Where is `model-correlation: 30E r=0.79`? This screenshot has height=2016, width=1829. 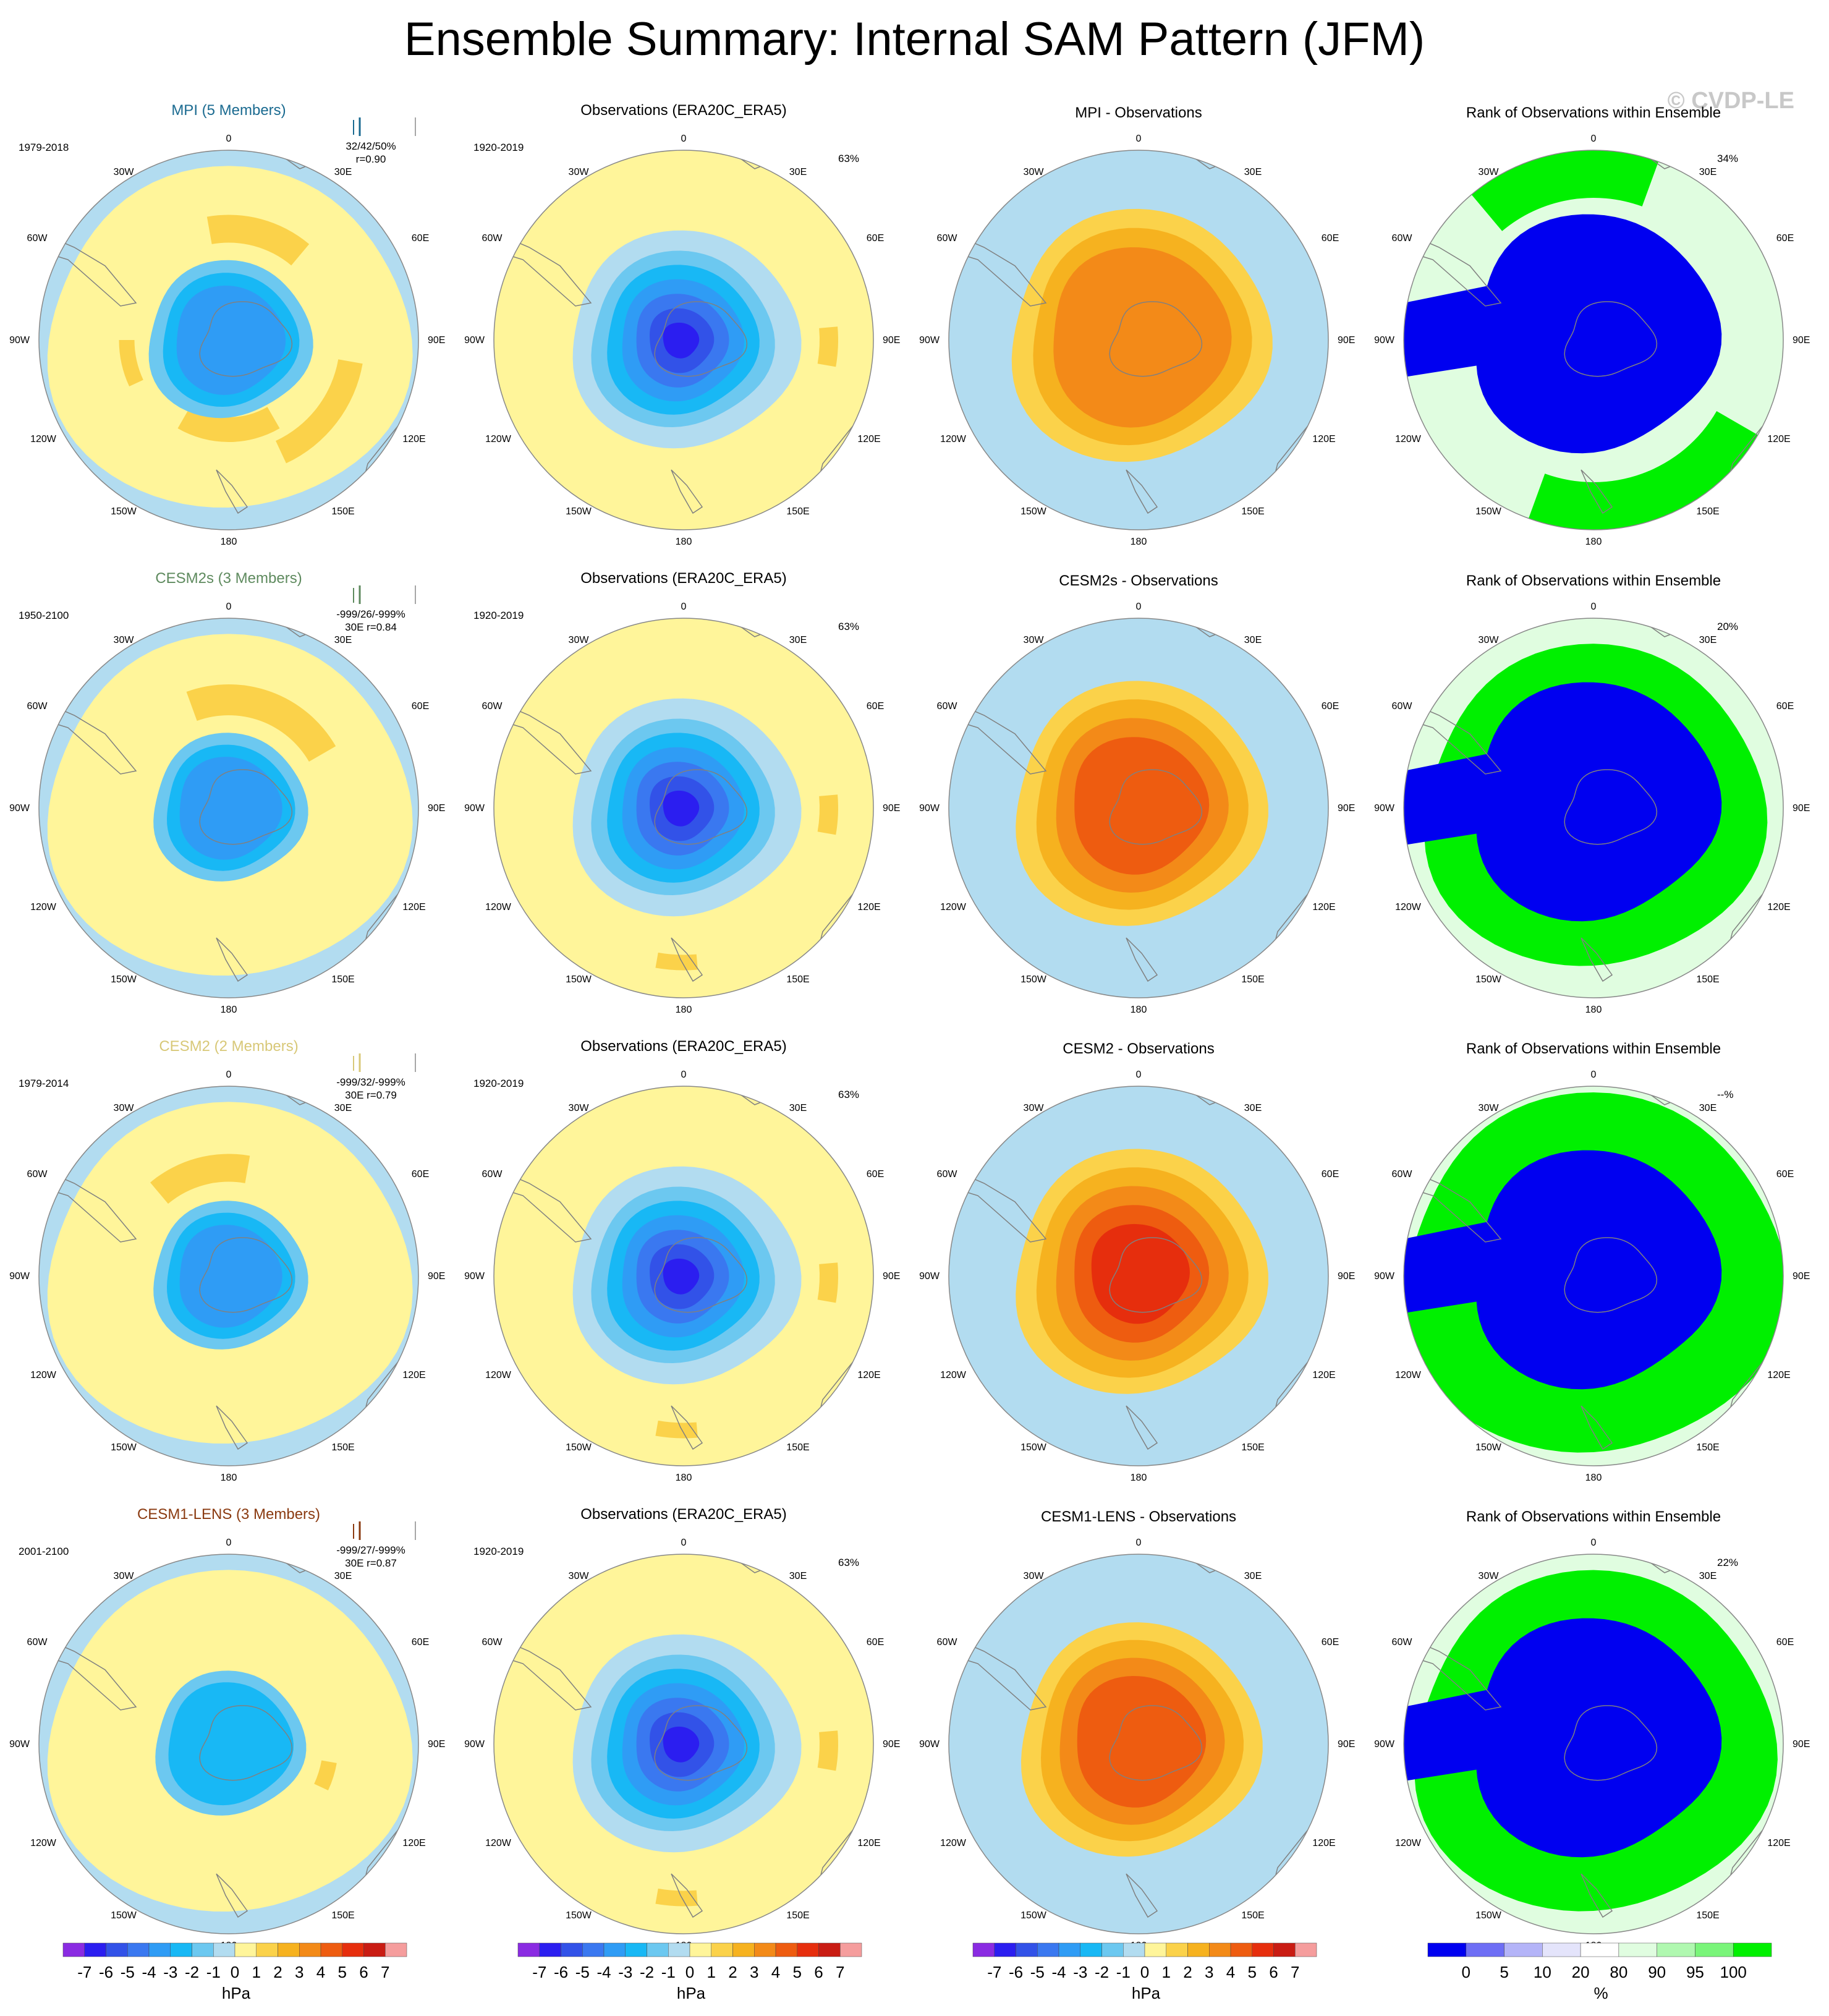
model-correlation: 30E r=0.79 is located at coordinates (371, 1095).